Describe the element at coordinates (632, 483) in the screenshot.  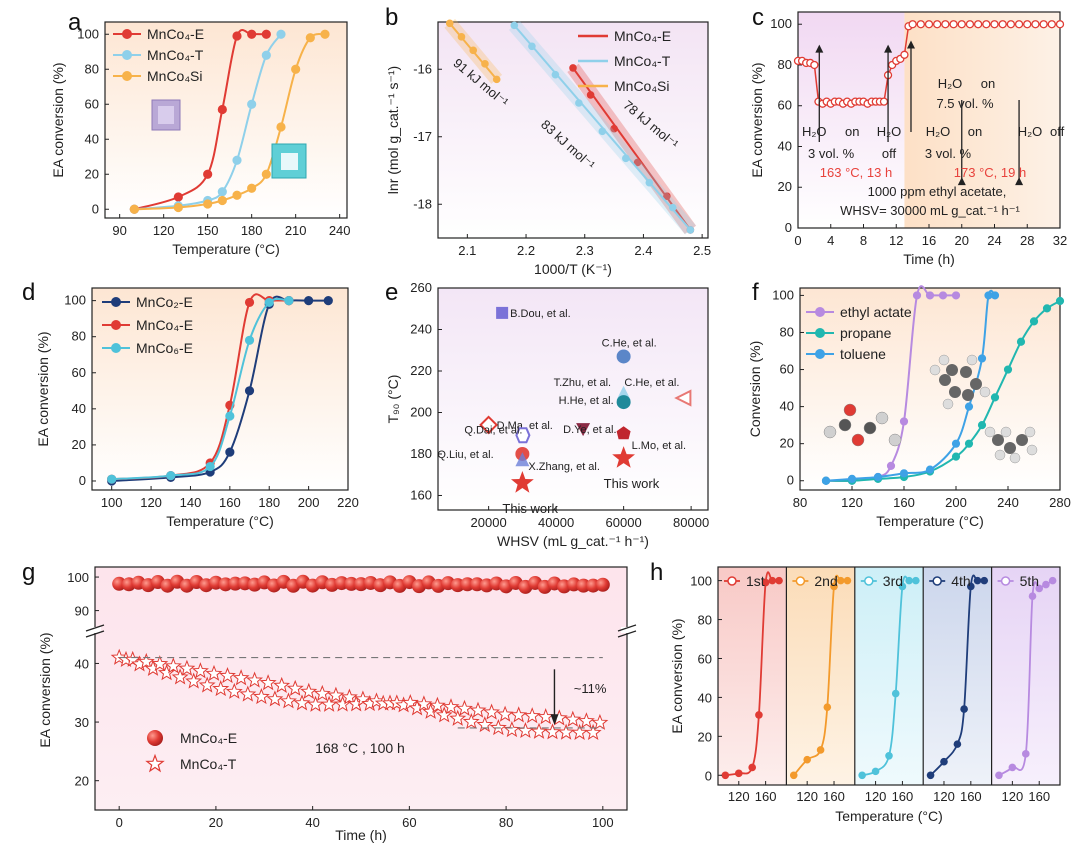
I see `point-label: This work` at that location.